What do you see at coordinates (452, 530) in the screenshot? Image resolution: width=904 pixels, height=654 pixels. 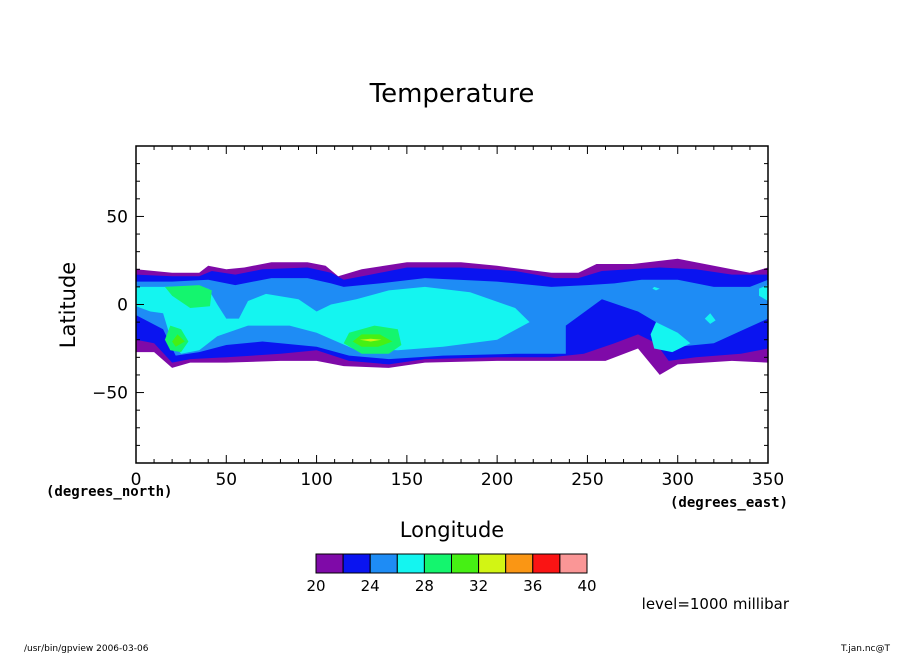 I see `x-axis-label: Longitude` at bounding box center [452, 530].